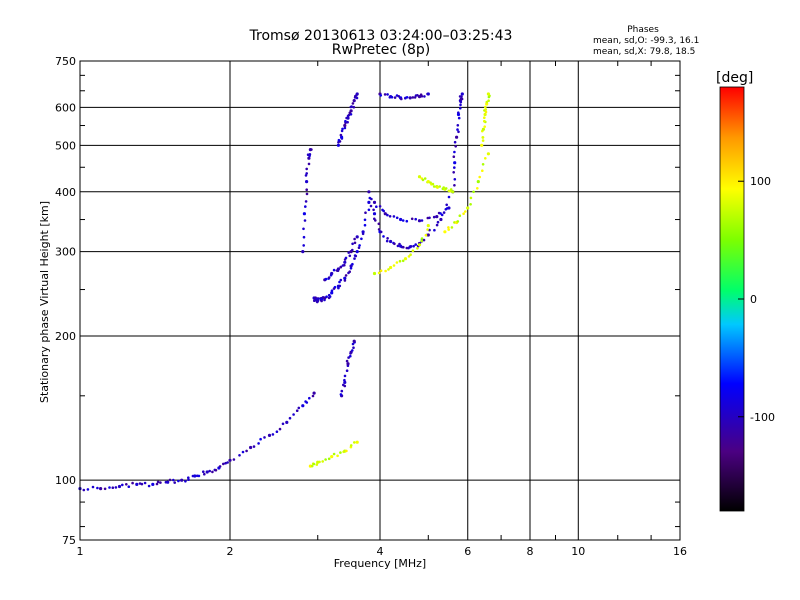 The width and height of the screenshot is (800, 600). Describe the element at coordinates (760, 181) in the screenshot. I see `colorbar-tick-label: 100` at that location.